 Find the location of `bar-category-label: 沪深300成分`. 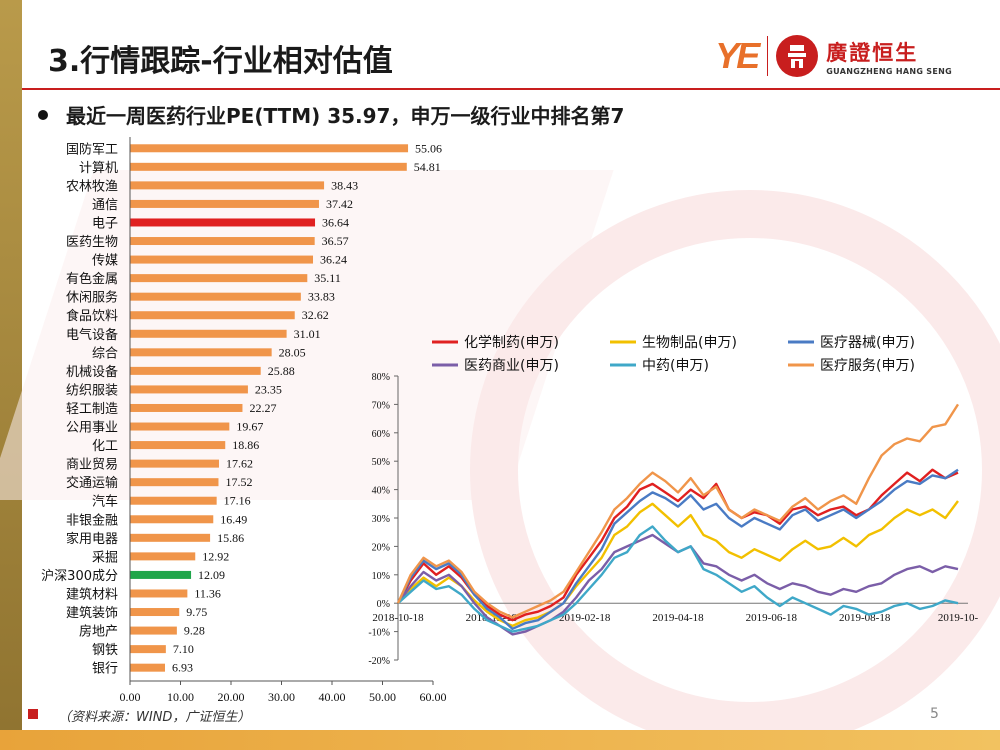

bar-category-label: 沪深300成分 is located at coordinates (79, 576).